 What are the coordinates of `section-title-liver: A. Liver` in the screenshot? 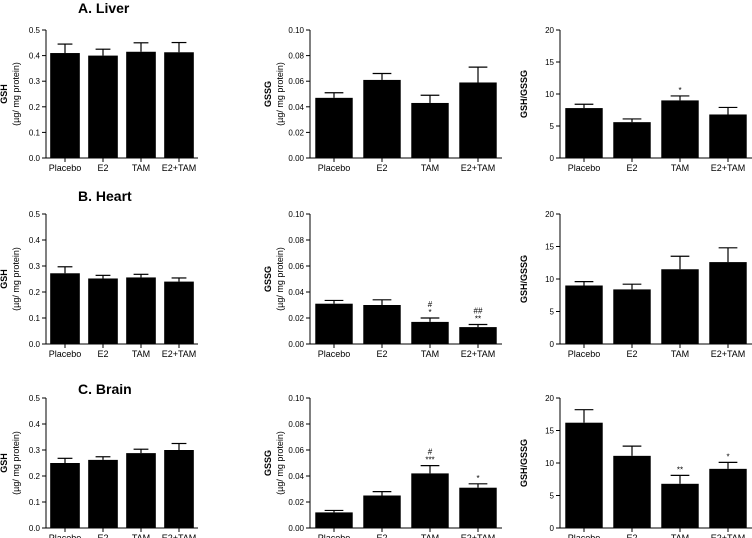 It's located at (104, 8).